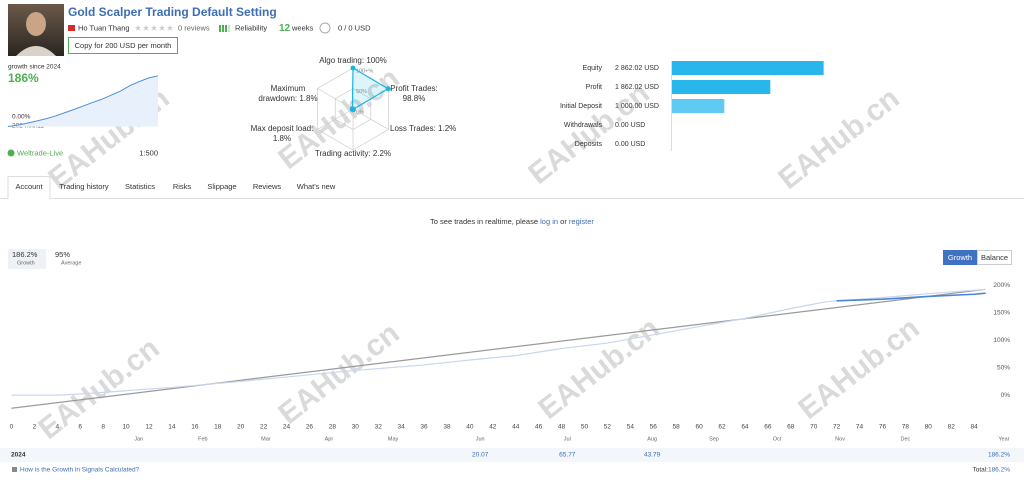 The image size is (1024, 487). I want to click on notice-text: To see trades in realtime, please, so click(484, 221).